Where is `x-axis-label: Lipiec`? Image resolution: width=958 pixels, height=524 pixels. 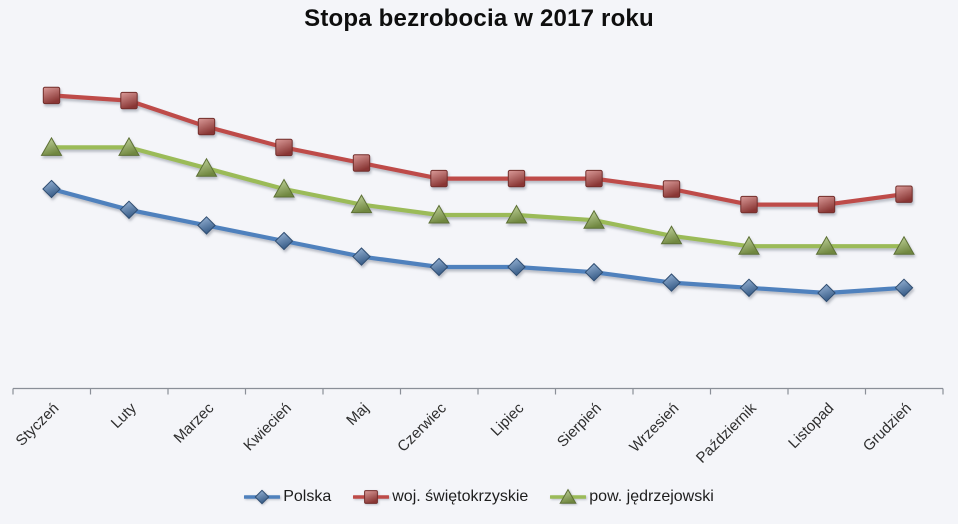 x-axis-label: Lipiec is located at coordinates (508, 419).